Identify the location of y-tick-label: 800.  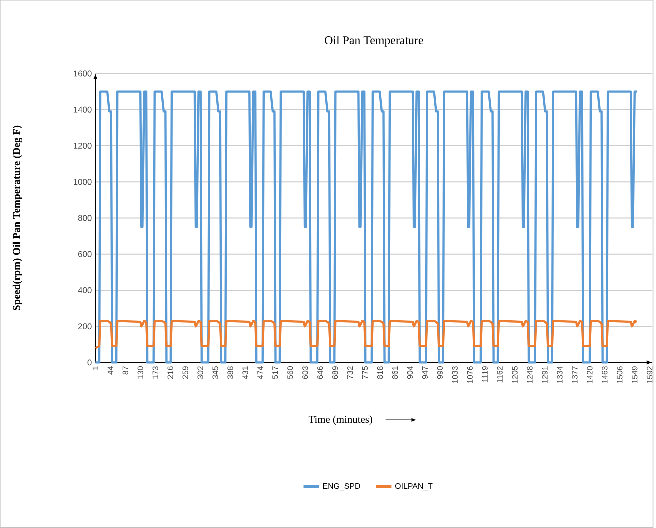
(85, 218).